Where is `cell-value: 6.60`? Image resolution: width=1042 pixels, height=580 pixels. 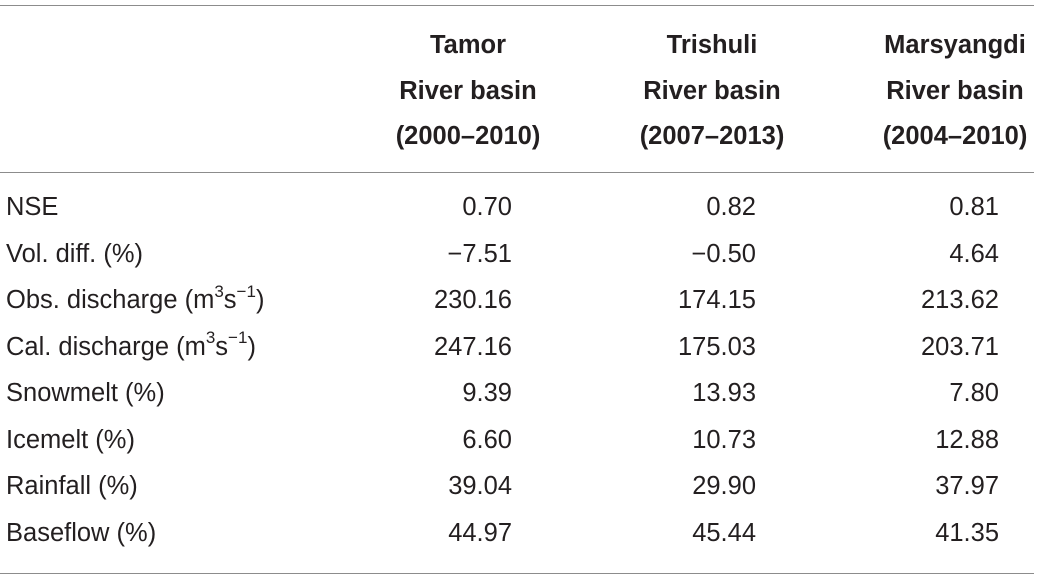 cell-value: 6.60 is located at coordinates (487, 439).